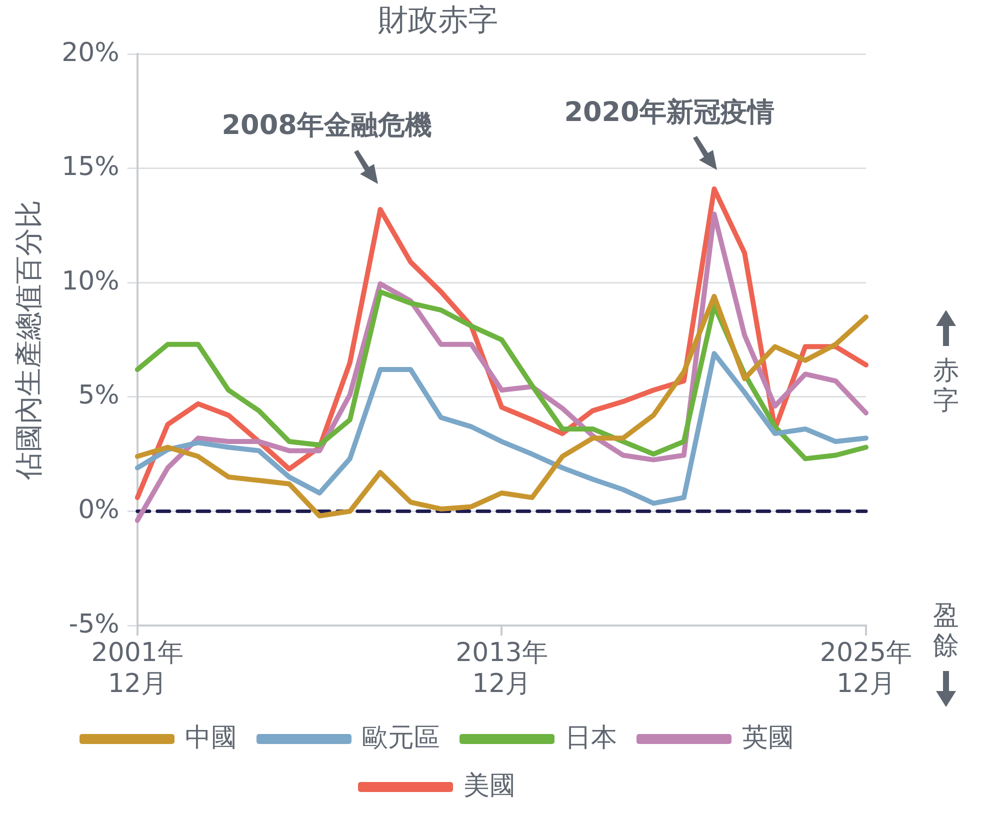 This screenshot has height=818, width=984. Describe the element at coordinates (99, 395) in the screenshot. I see `y-tick-label: 5%` at that location.